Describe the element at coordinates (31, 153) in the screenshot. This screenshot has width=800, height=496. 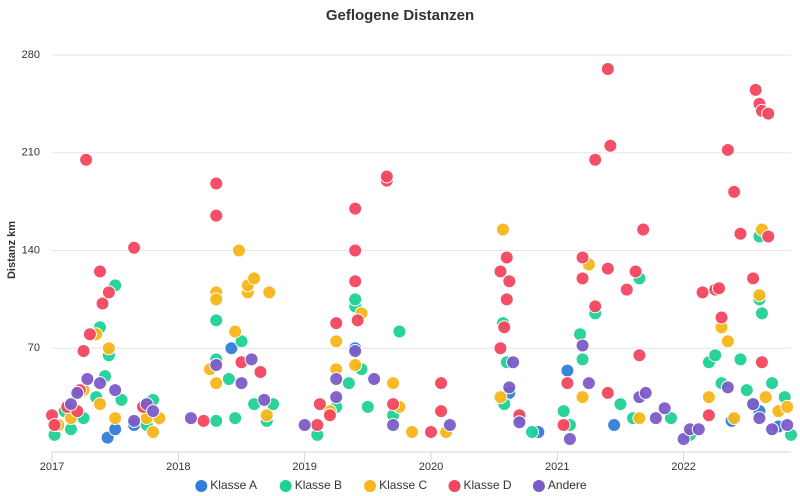
I see `y-tick-label: 210` at that location.